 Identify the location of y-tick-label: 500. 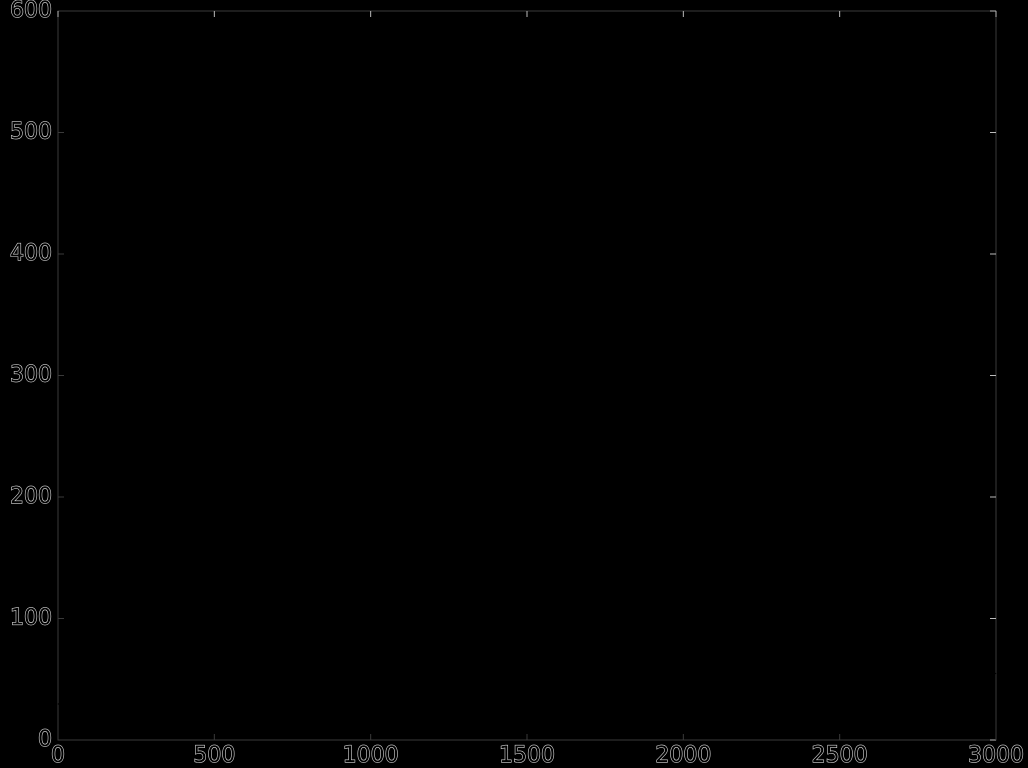
(31, 132).